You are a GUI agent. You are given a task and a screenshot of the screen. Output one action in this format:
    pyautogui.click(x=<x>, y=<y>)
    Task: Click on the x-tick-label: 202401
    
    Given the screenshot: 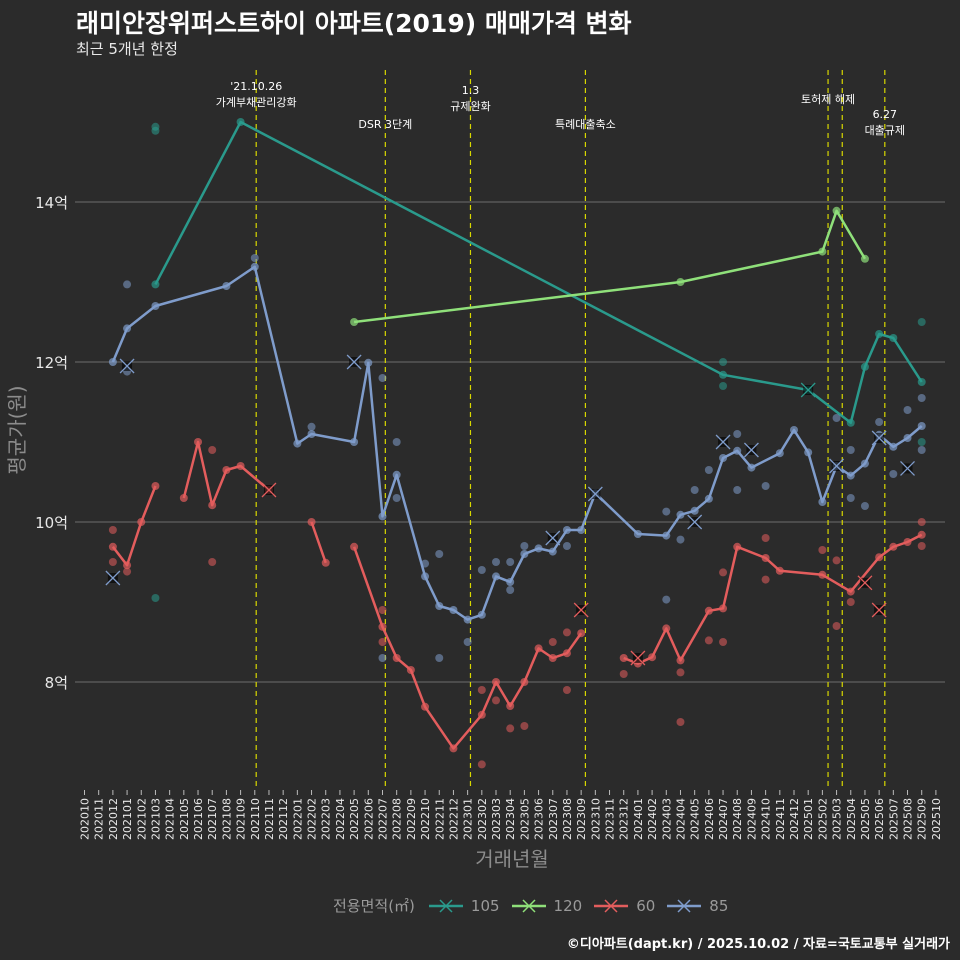 What is the action you would take?
    pyautogui.click(x=638, y=819)
    